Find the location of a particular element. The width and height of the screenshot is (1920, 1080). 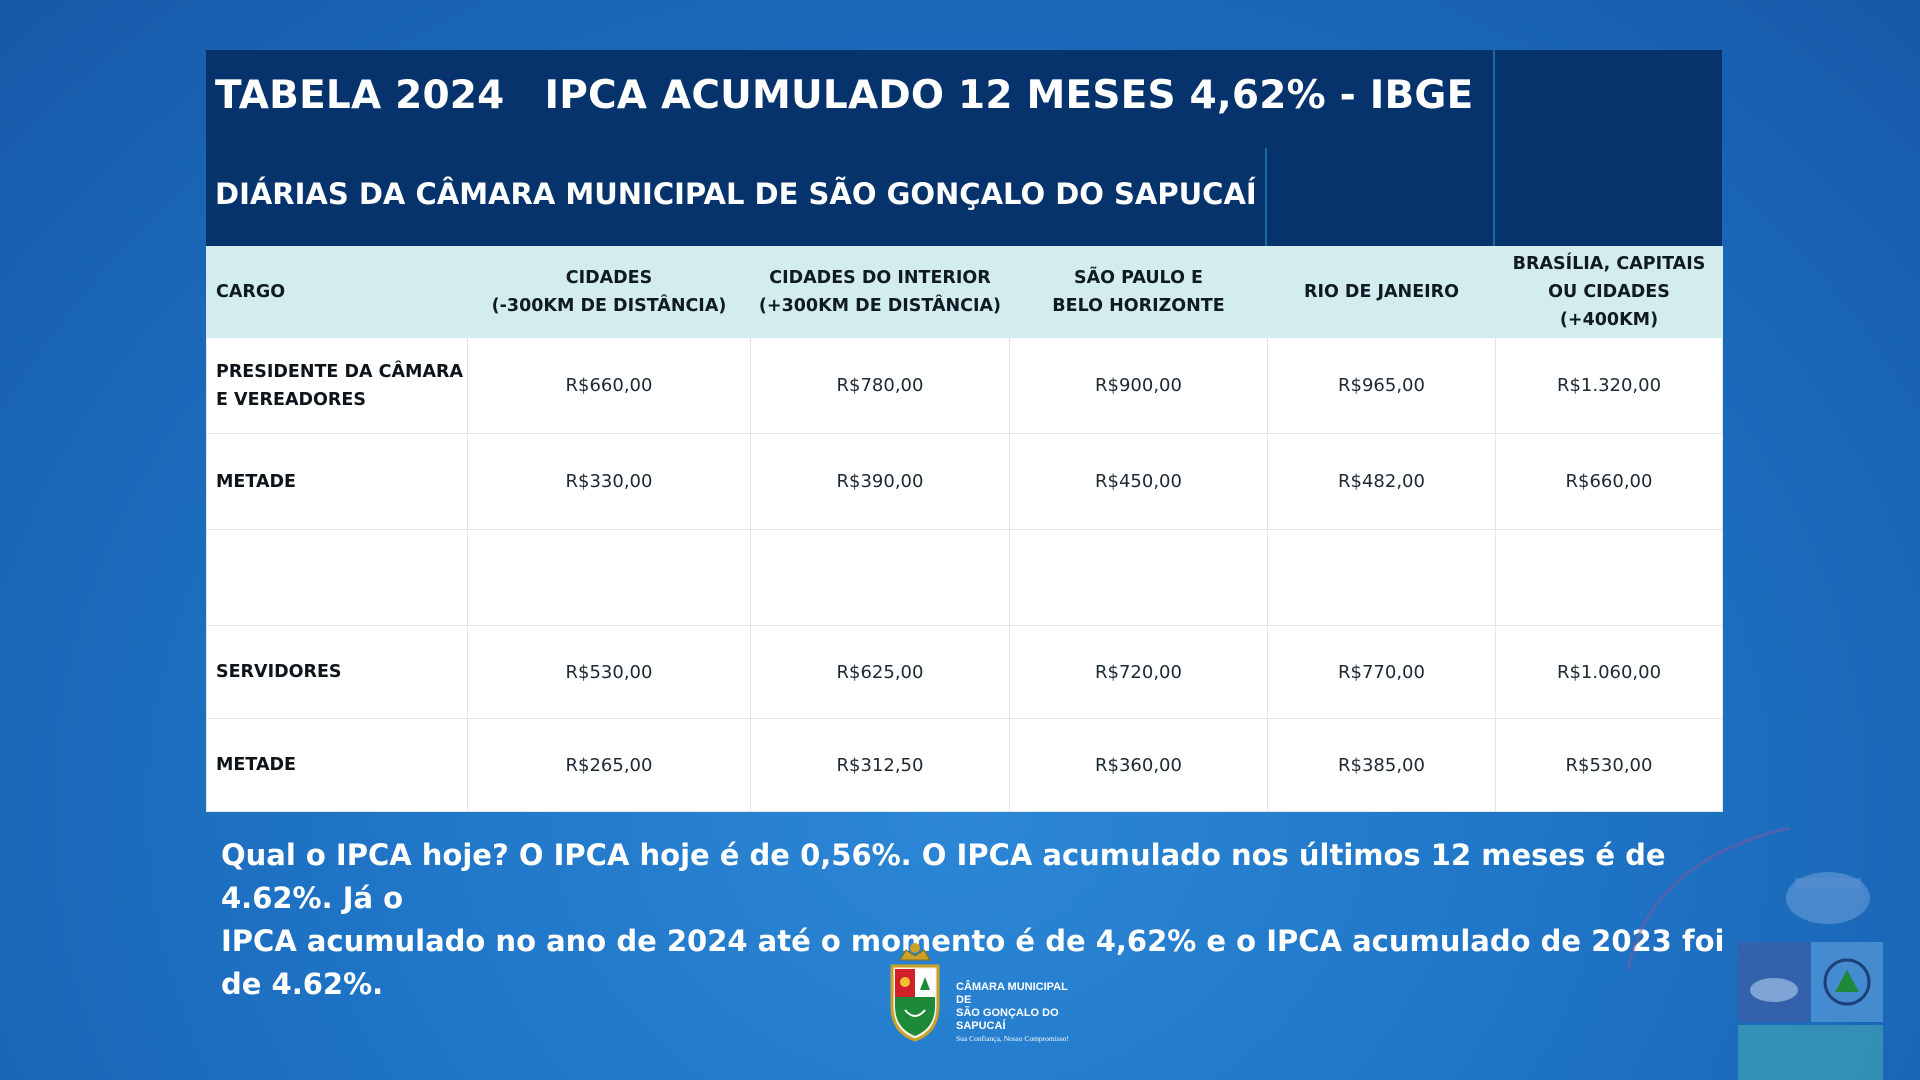

rate-cell: R$1.060,00 is located at coordinates (1609, 672).